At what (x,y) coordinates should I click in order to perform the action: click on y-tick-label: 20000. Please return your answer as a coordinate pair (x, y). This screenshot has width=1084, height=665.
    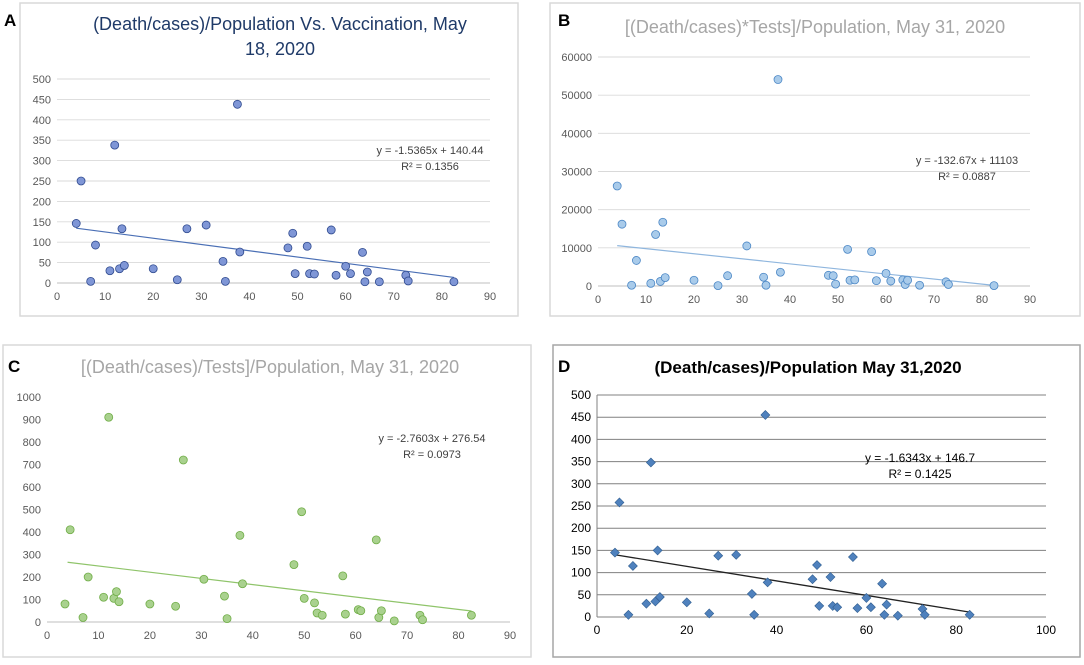
    Looking at the image, I should click on (576, 211).